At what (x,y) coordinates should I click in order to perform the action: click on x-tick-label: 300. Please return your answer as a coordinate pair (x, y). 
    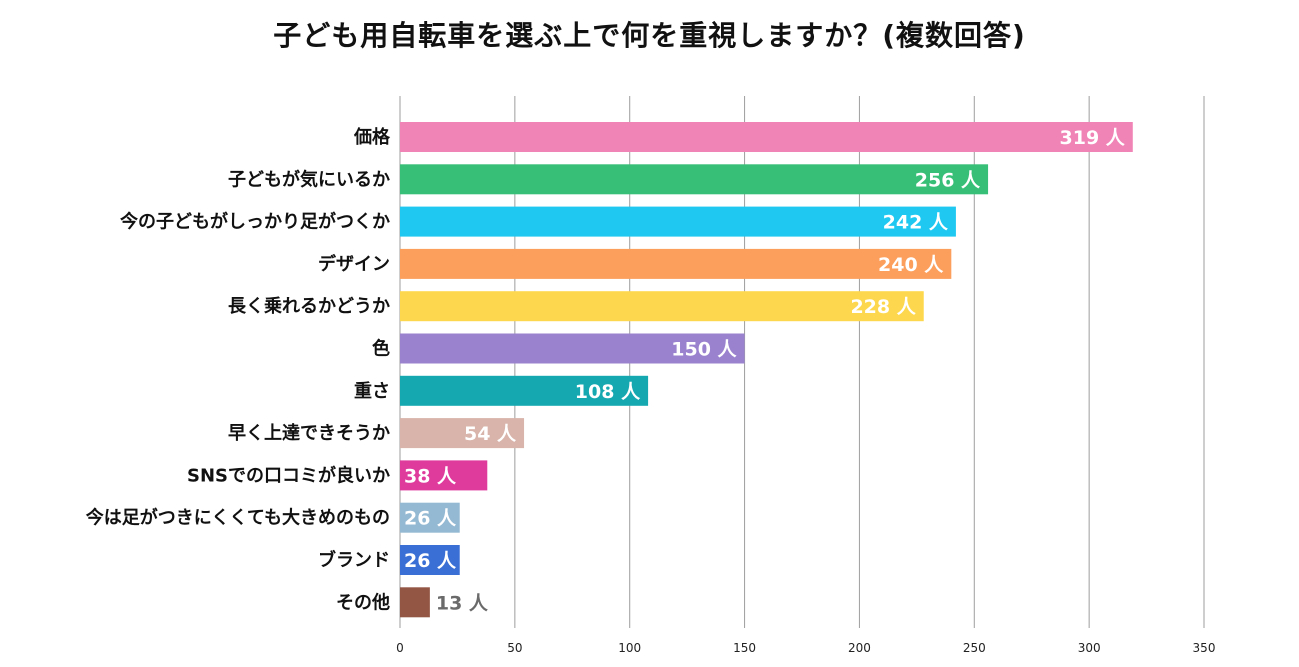
    Looking at the image, I should click on (1089, 648).